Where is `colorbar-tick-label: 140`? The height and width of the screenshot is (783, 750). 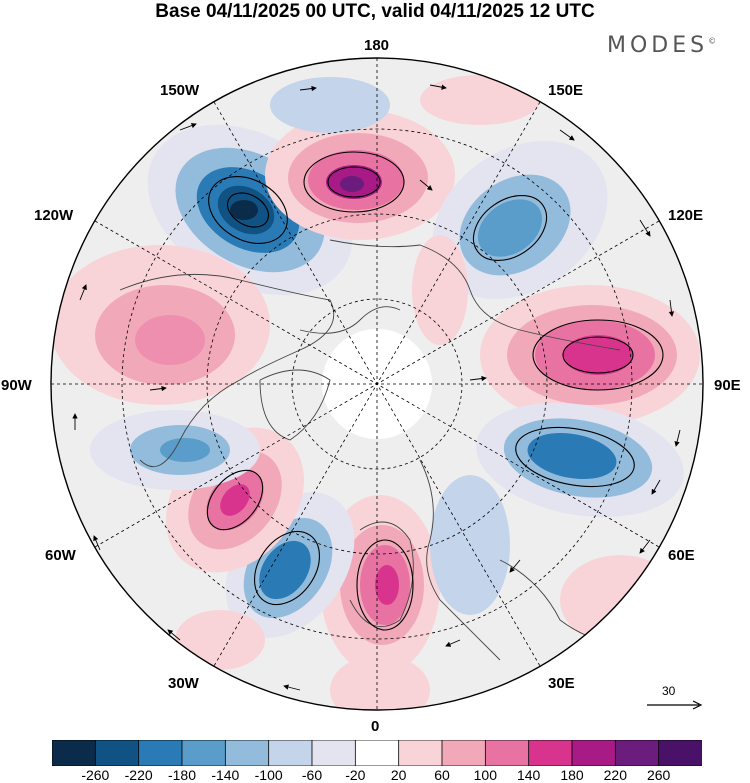 colorbar-tick-label: 140 is located at coordinates (528, 775).